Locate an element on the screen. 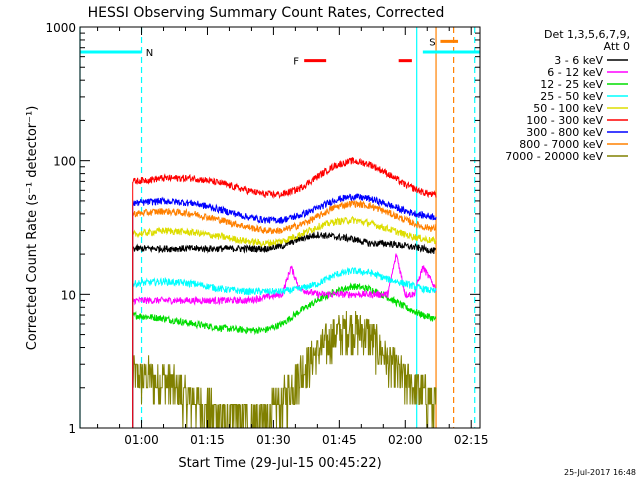  legend-header-line-2: Att 0 is located at coordinates (617, 46).